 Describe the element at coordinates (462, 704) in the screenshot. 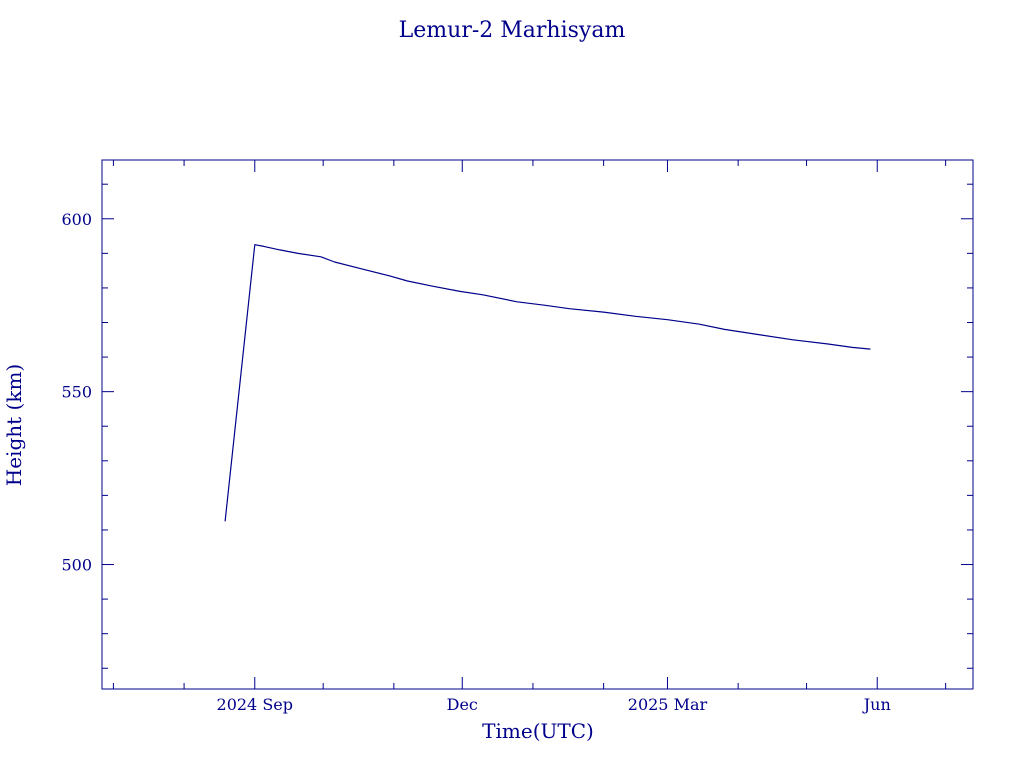

I see `x-tick-label-1: Dec` at that location.